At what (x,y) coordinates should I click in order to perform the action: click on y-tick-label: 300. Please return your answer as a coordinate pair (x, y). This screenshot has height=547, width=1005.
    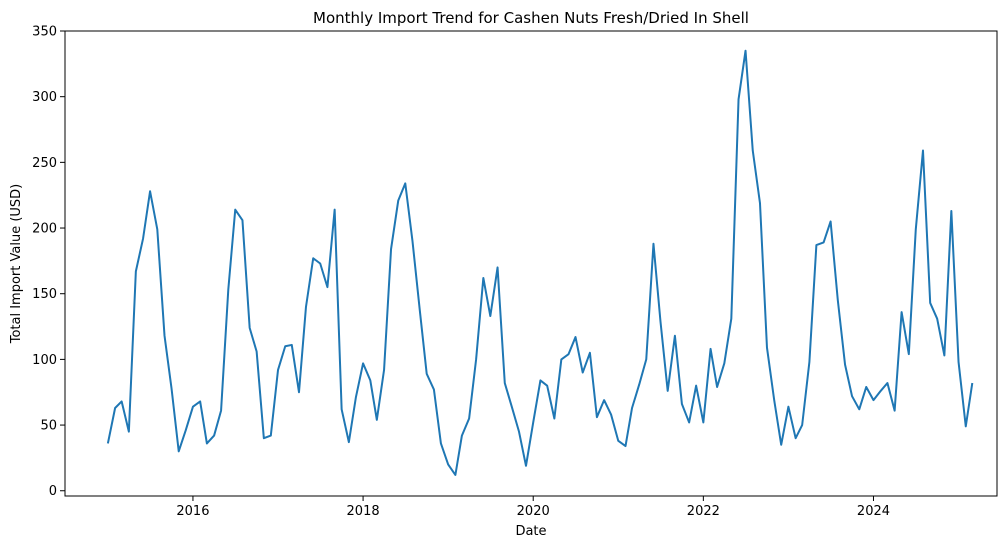
    Looking at the image, I should click on (44, 97).